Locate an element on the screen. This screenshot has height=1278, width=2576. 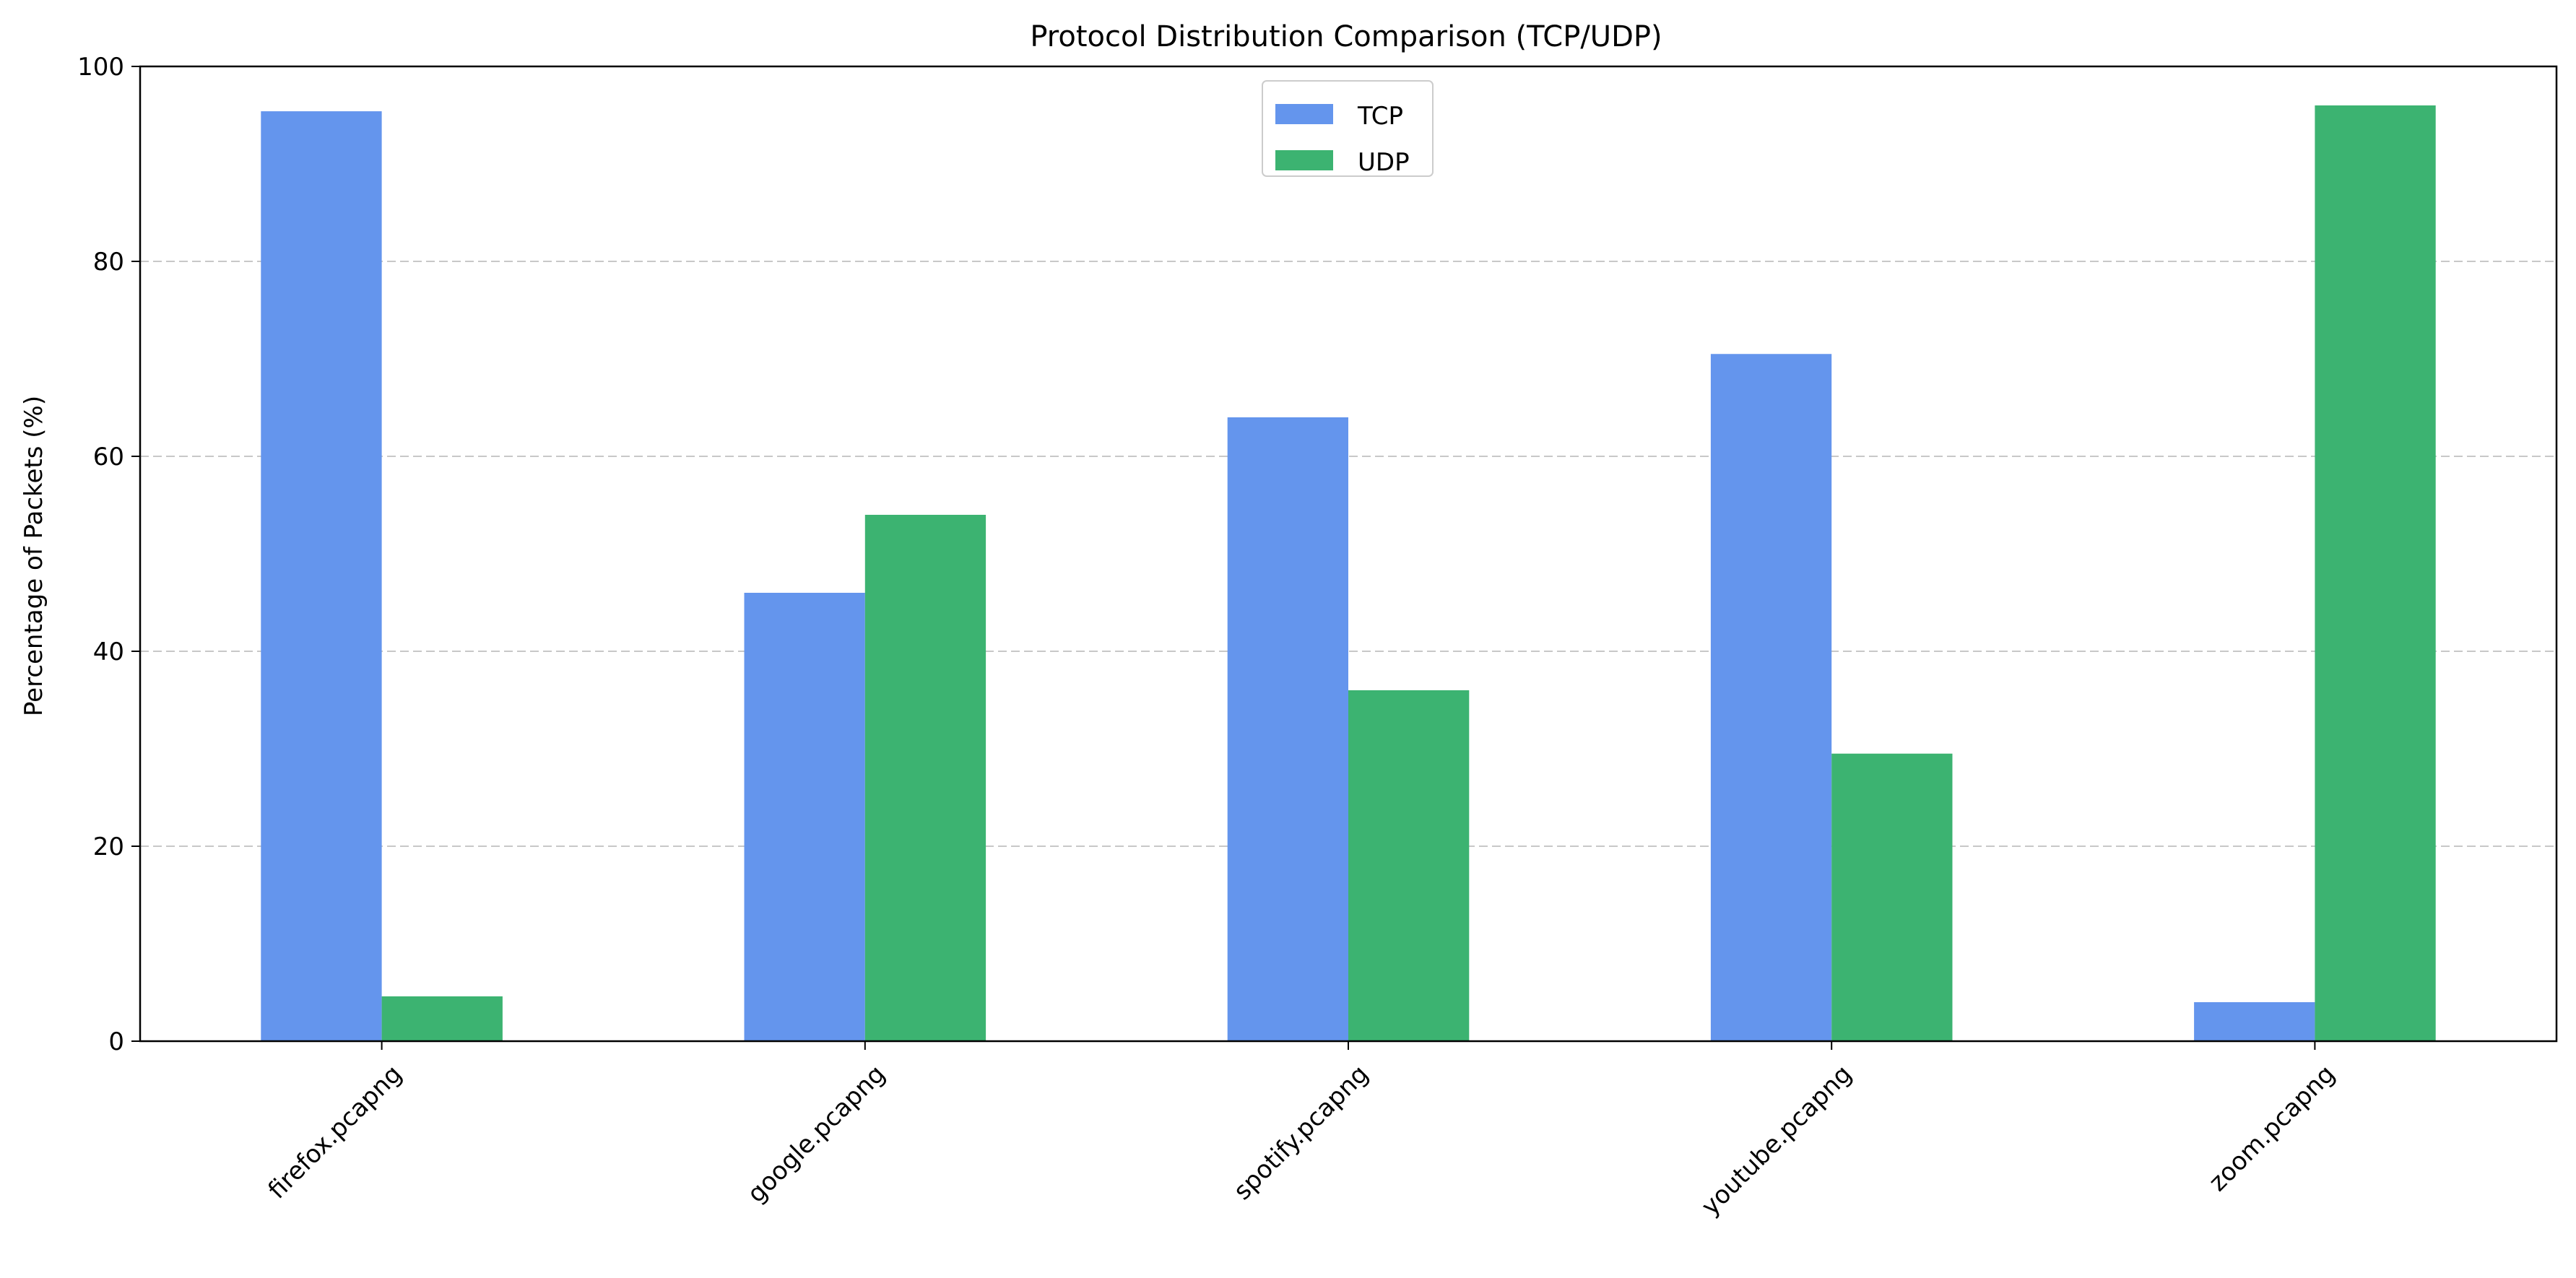
bar-tcp-google is located at coordinates (804, 817).